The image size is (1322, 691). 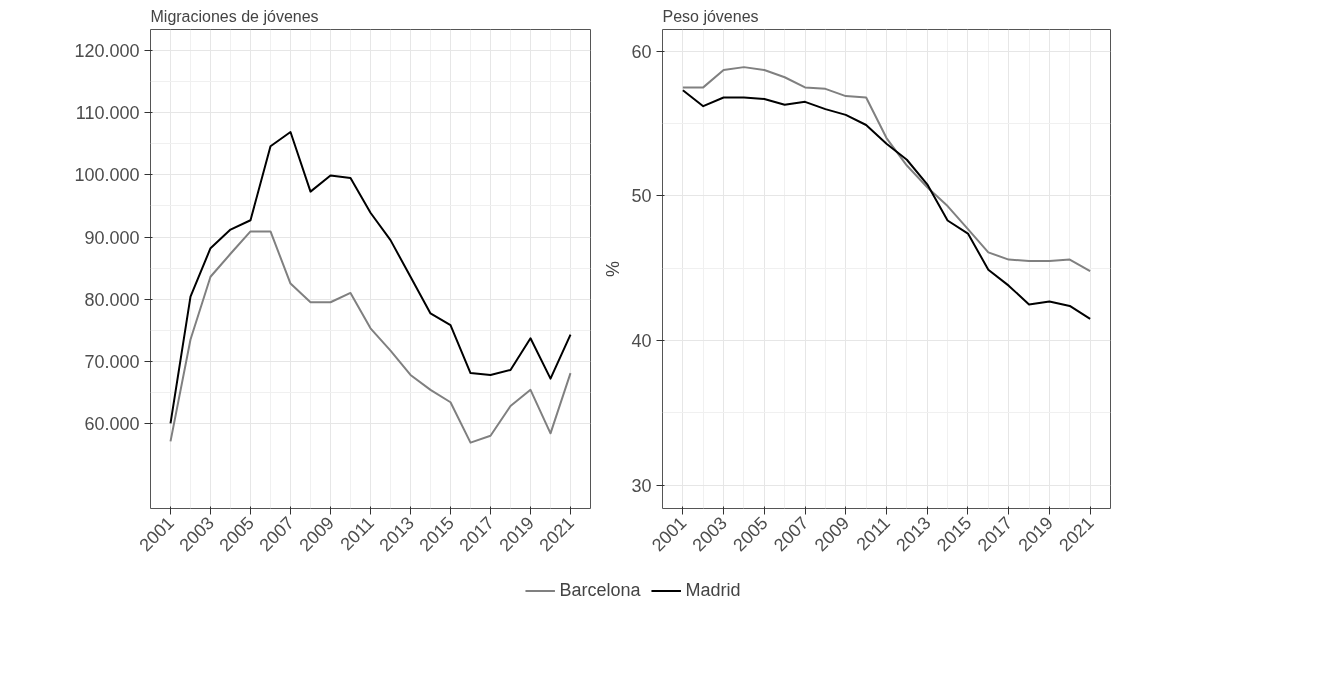 What do you see at coordinates (710, 16) in the screenshot?
I see `chart-title: Peso jóvenes` at bounding box center [710, 16].